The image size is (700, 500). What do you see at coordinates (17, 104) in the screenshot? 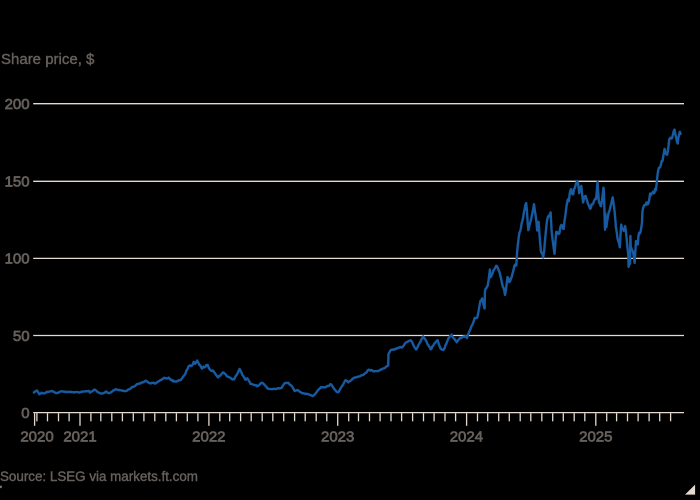
I see `svg-text: 200` at bounding box center [17, 104].